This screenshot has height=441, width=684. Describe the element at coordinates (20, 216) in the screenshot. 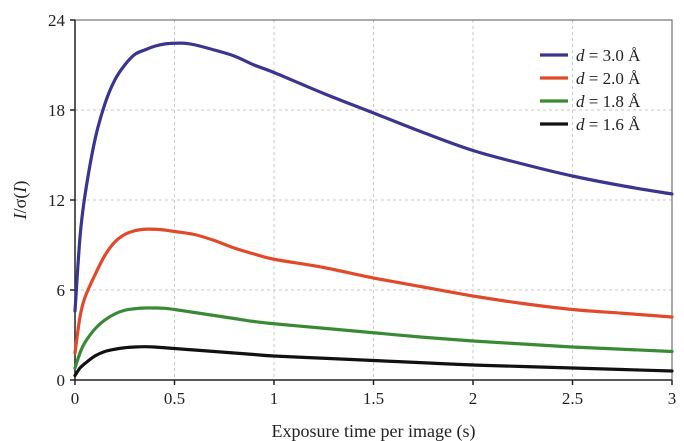

I see `y-axis-title-var: I` at that location.